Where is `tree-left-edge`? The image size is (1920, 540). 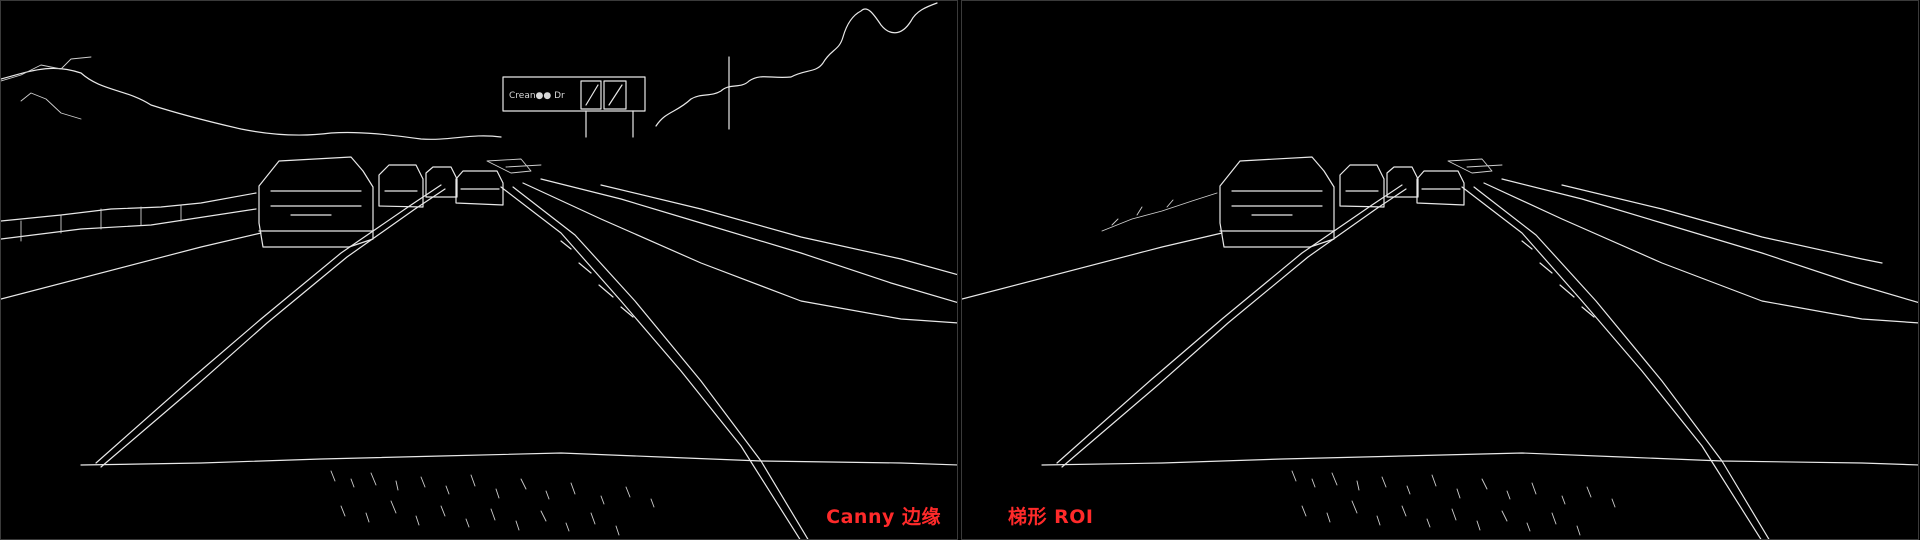
tree-left-edge is located at coordinates (46, 88).